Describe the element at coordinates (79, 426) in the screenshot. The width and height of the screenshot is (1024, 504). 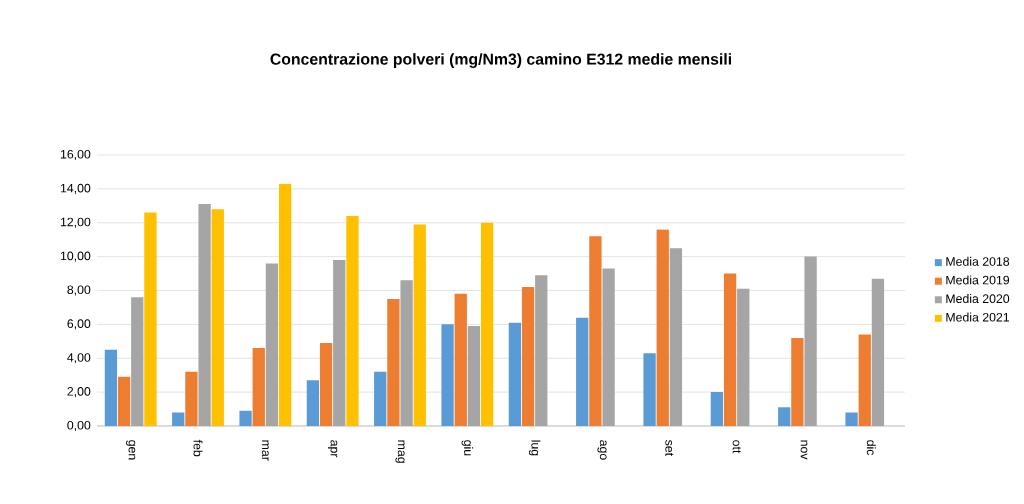
I see `y-tick-label: 0,00` at that location.